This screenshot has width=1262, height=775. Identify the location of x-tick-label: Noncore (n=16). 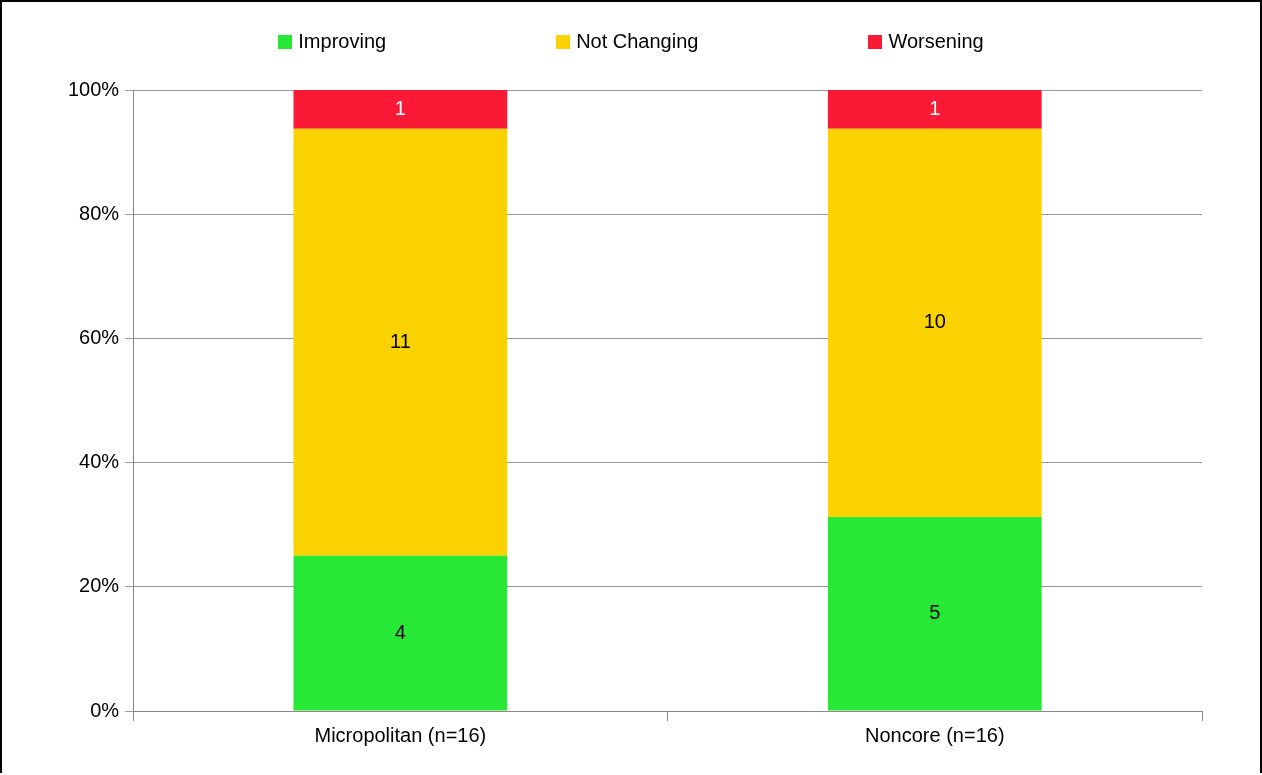
(935, 734).